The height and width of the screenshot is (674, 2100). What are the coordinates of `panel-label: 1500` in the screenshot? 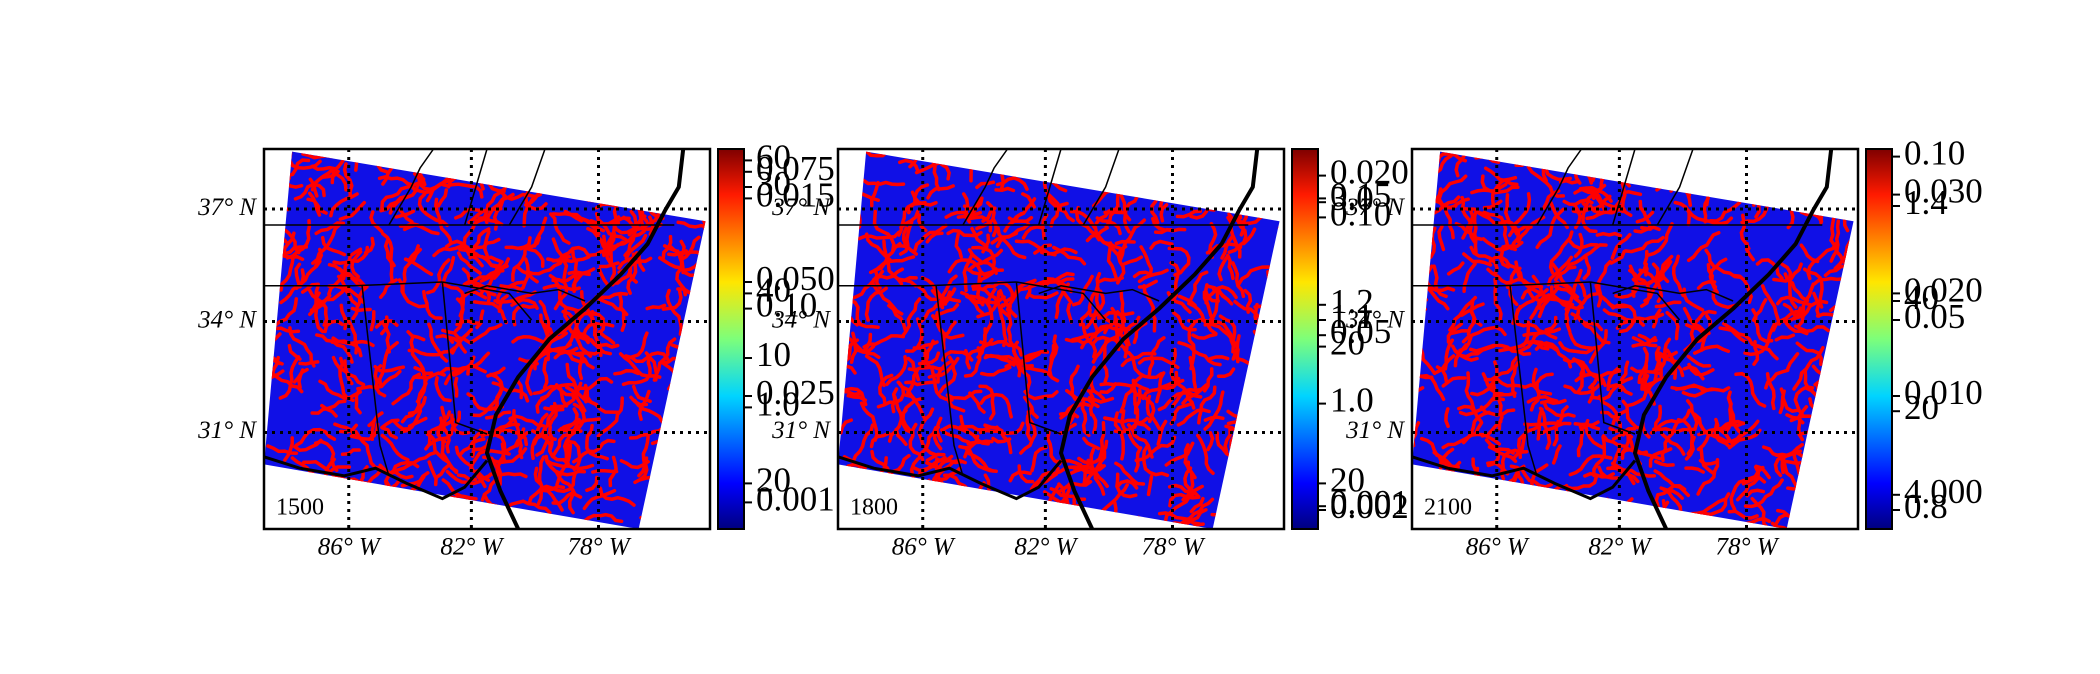 It's located at (300, 508).